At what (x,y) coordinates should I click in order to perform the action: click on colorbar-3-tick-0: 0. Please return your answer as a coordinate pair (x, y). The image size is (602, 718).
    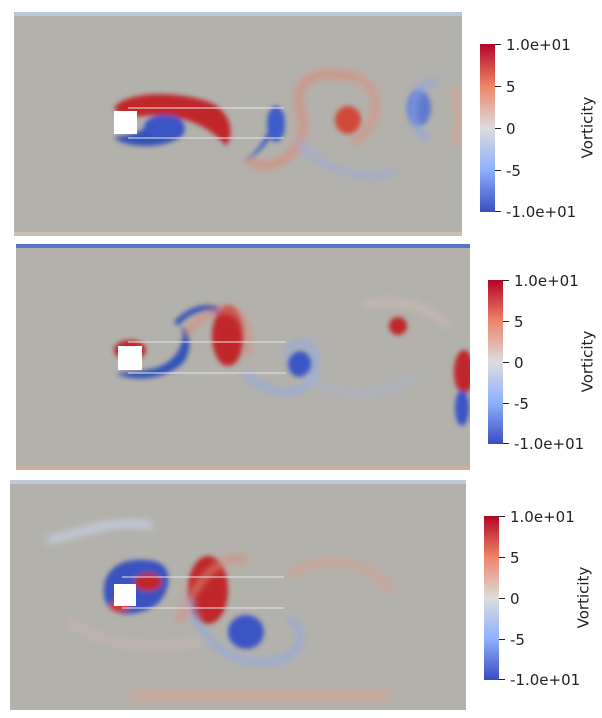
    Looking at the image, I should click on (515, 599).